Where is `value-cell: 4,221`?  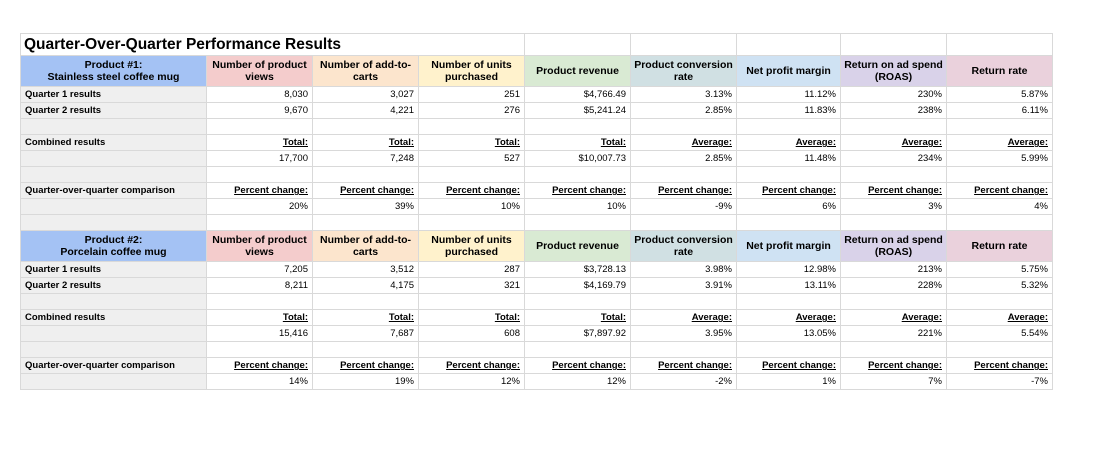
value-cell: 4,221 is located at coordinates (365, 110).